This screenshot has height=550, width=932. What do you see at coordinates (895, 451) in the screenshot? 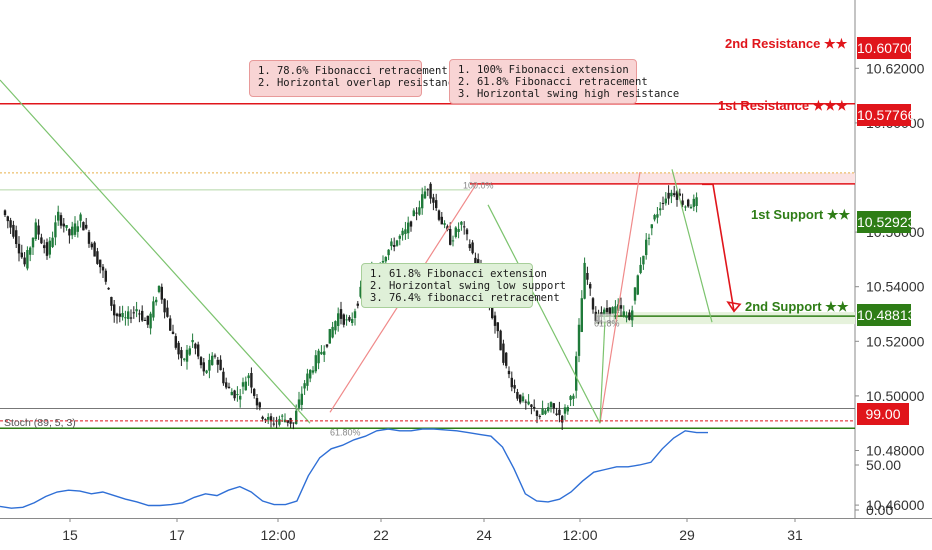
I see `price-axis-tick: 10.48000` at bounding box center [895, 451].